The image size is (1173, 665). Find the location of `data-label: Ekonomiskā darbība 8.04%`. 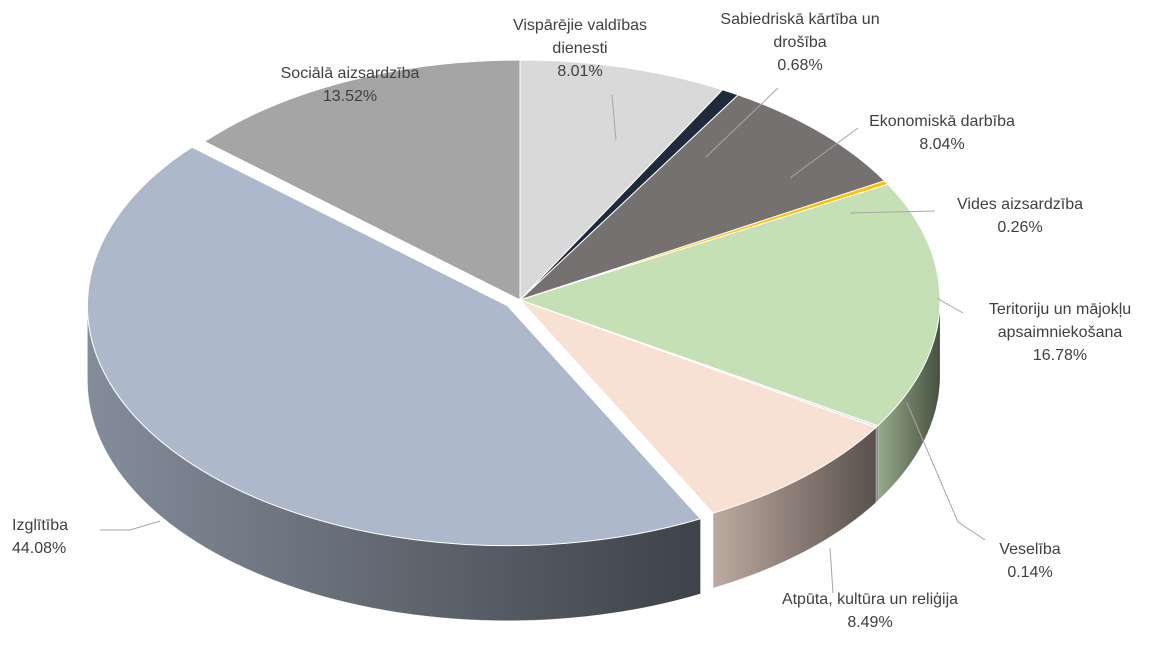

data-label: Ekonomiskā darbība 8.04% is located at coordinates (942, 133).